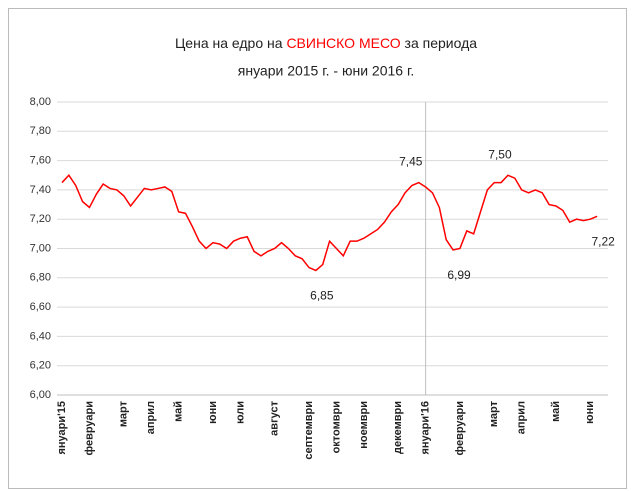 The width and height of the screenshot is (635, 491). I want to click on x-tick-label: август, so click(275, 417).